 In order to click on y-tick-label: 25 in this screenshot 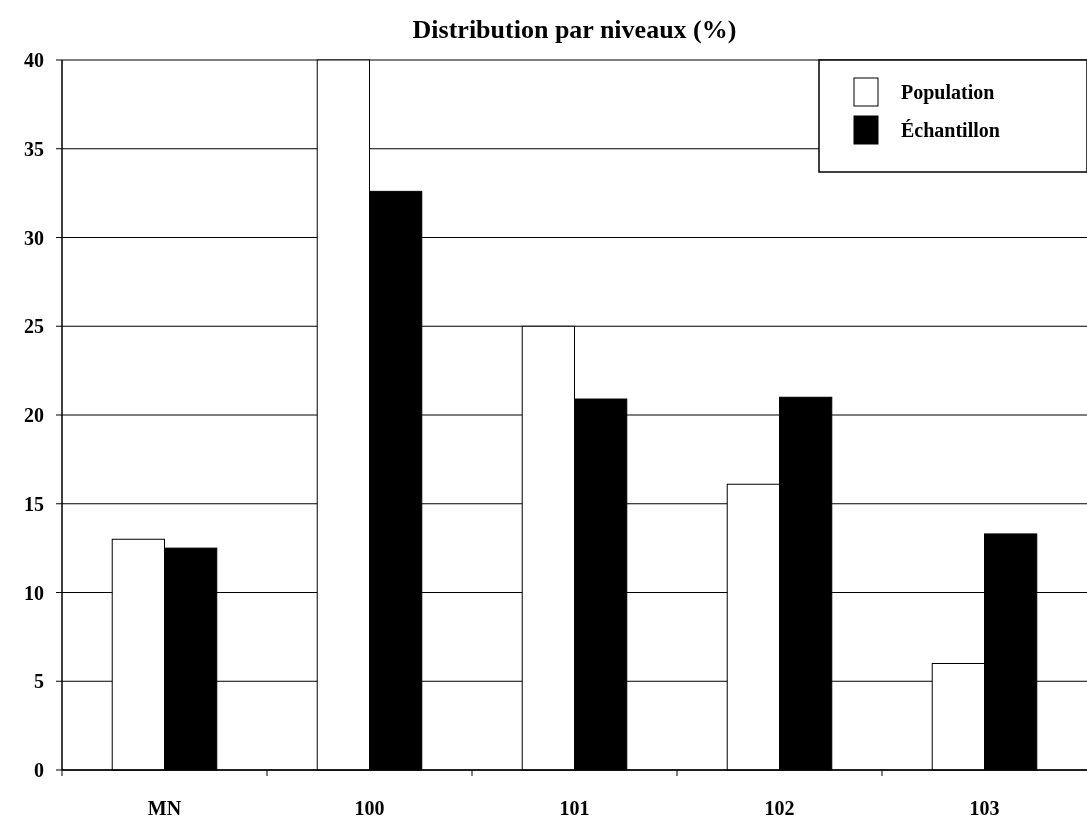, I will do `click(34, 326)`.